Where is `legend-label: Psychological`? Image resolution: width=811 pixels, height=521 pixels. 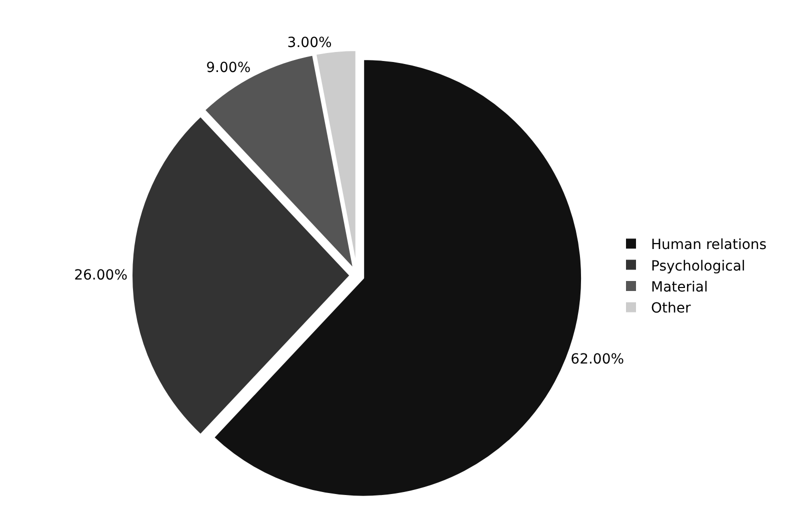
legend-label: Psychological is located at coordinates (698, 266).